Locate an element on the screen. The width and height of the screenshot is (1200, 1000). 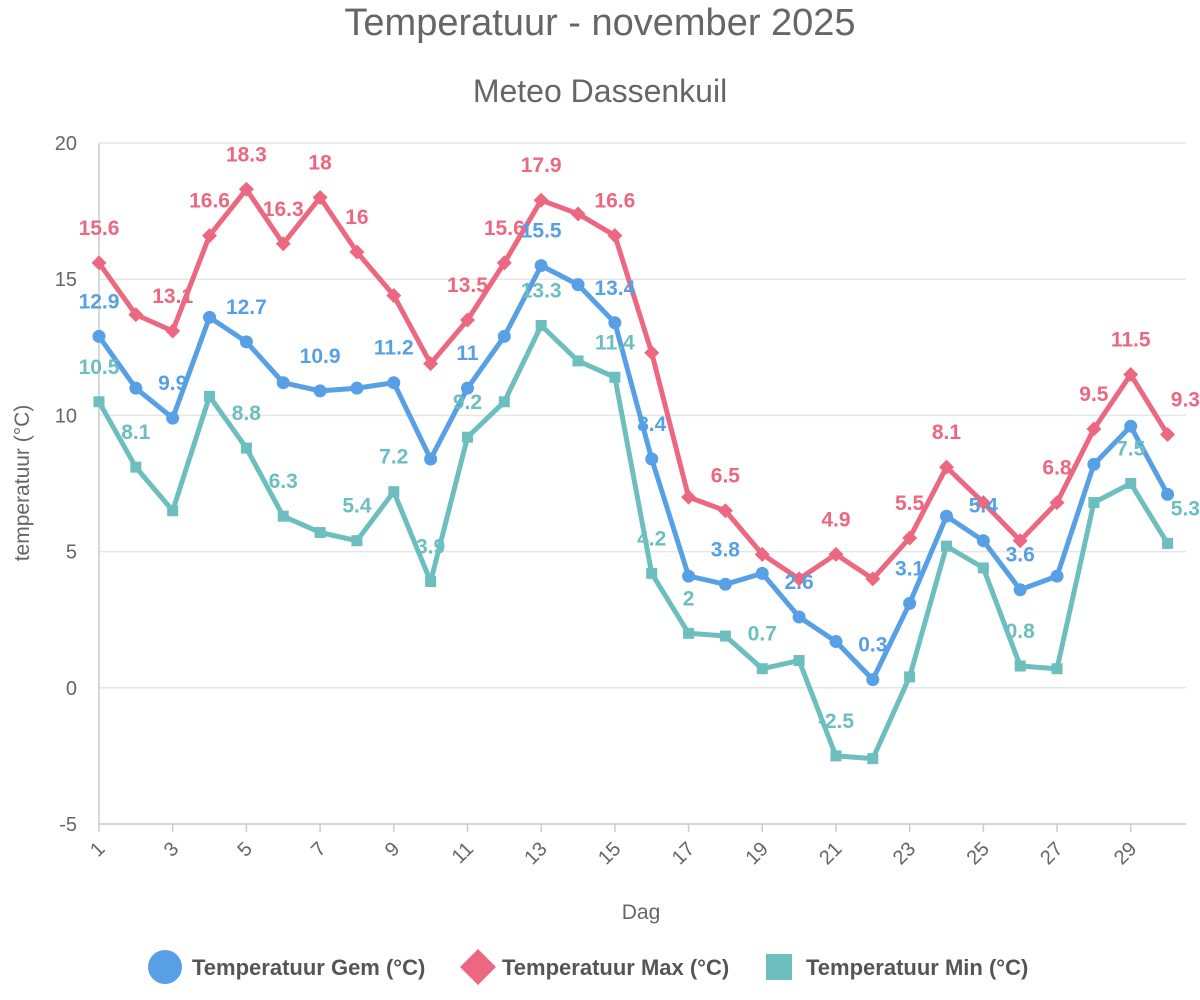
data-label: 9.9 is located at coordinates (172, 383).